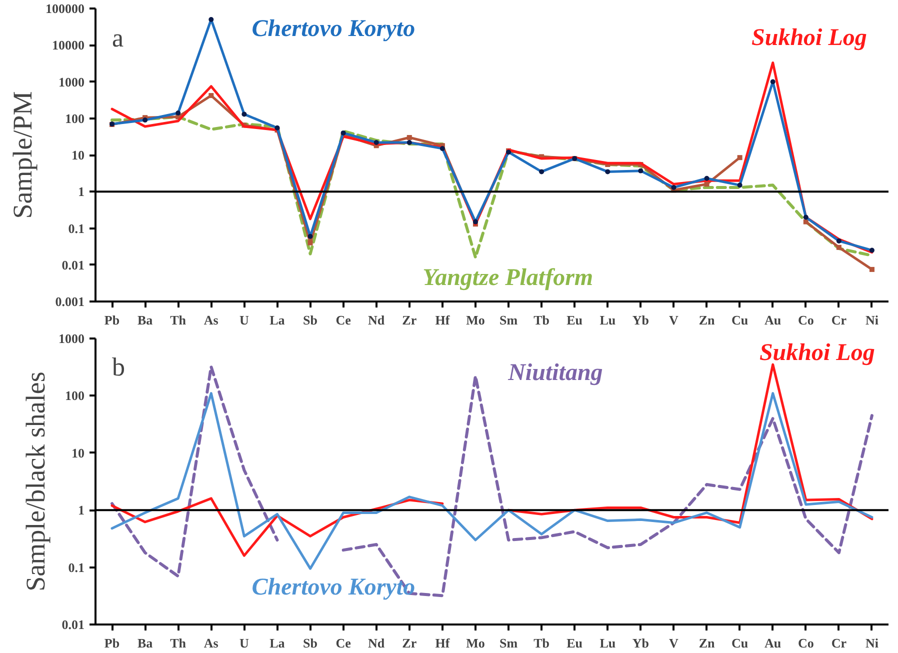  I want to click on series-label: Niutitang, so click(555, 373).